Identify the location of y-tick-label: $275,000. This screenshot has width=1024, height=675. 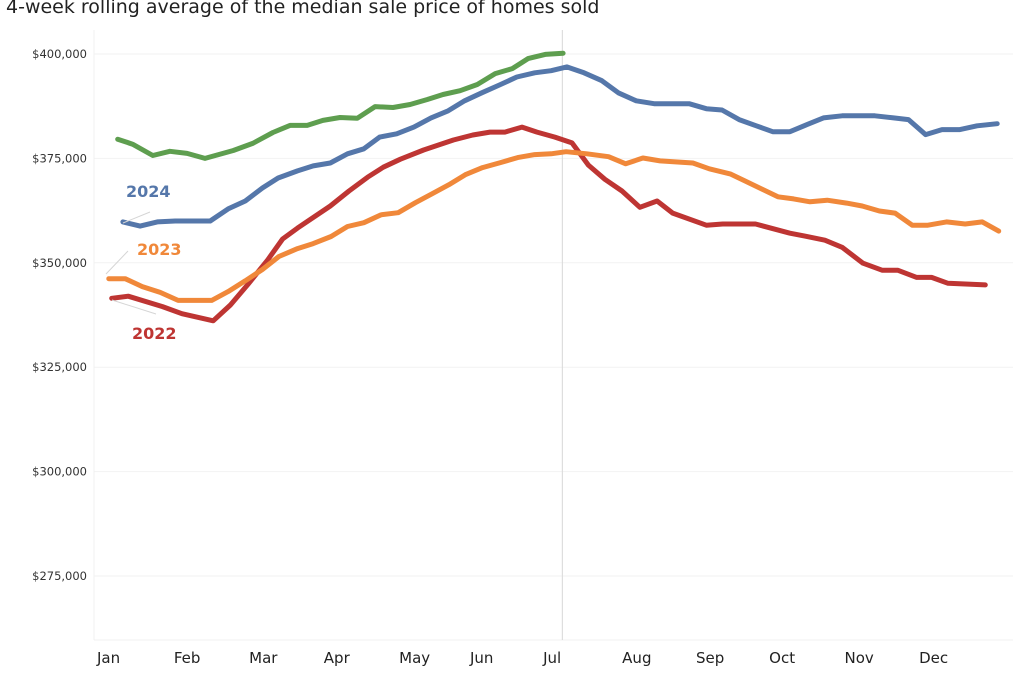
(59, 576).